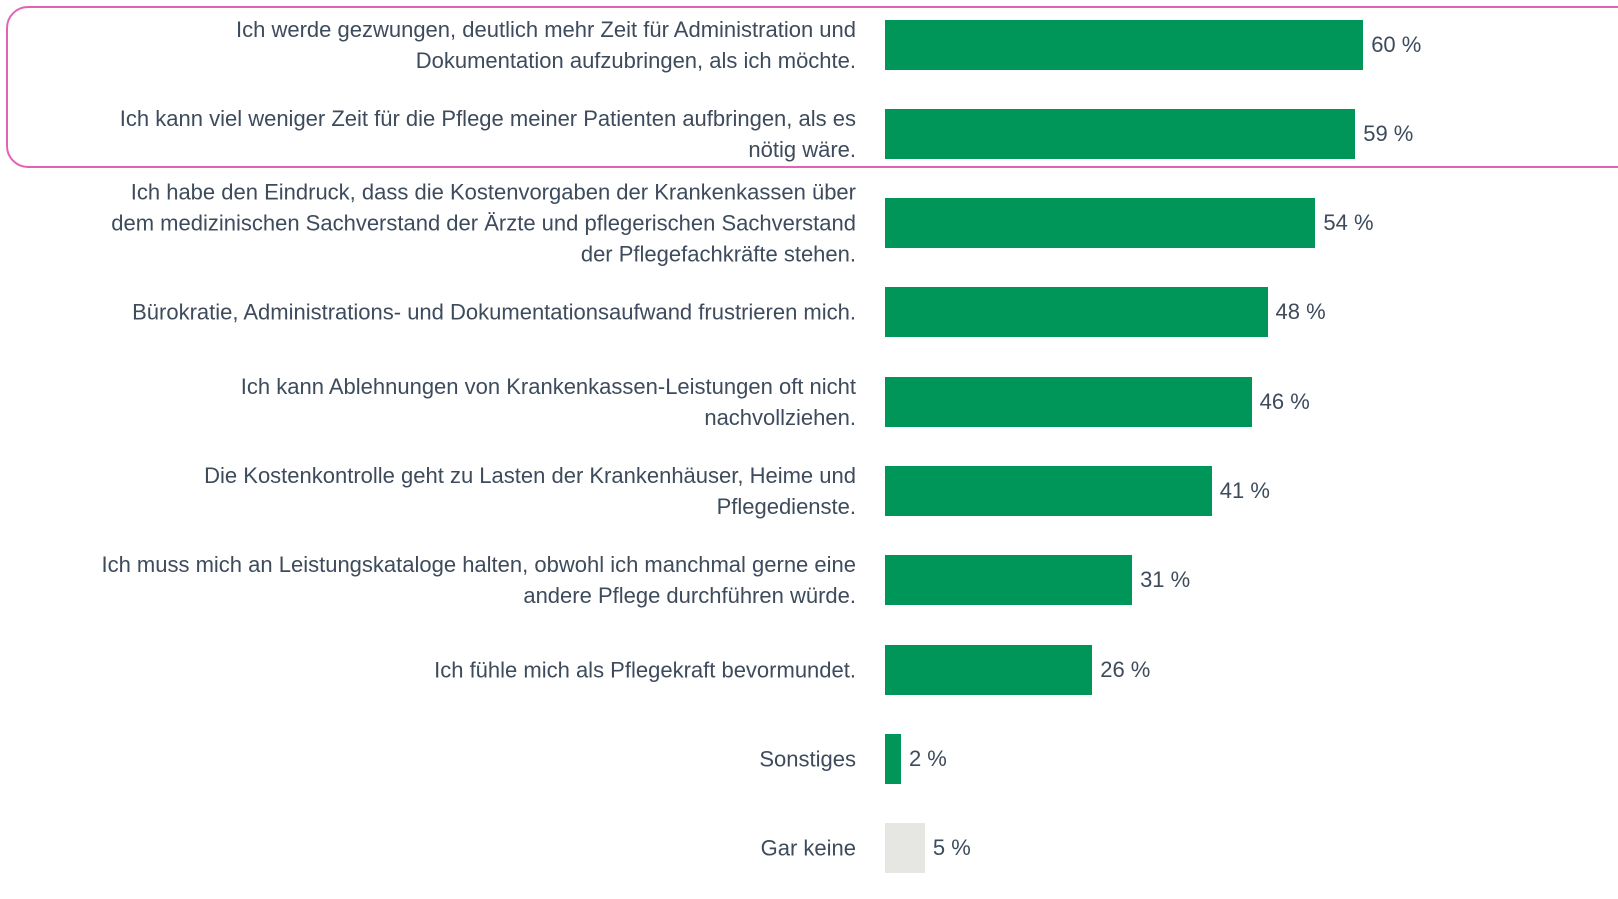  What do you see at coordinates (1300, 312) in the screenshot?
I see `value-label: 48 %` at bounding box center [1300, 312].